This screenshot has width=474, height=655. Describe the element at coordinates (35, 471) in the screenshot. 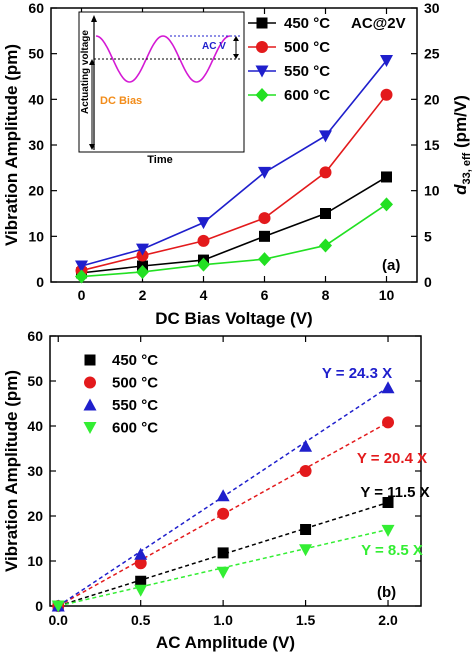

I see `y-tick-label: 30` at that location.